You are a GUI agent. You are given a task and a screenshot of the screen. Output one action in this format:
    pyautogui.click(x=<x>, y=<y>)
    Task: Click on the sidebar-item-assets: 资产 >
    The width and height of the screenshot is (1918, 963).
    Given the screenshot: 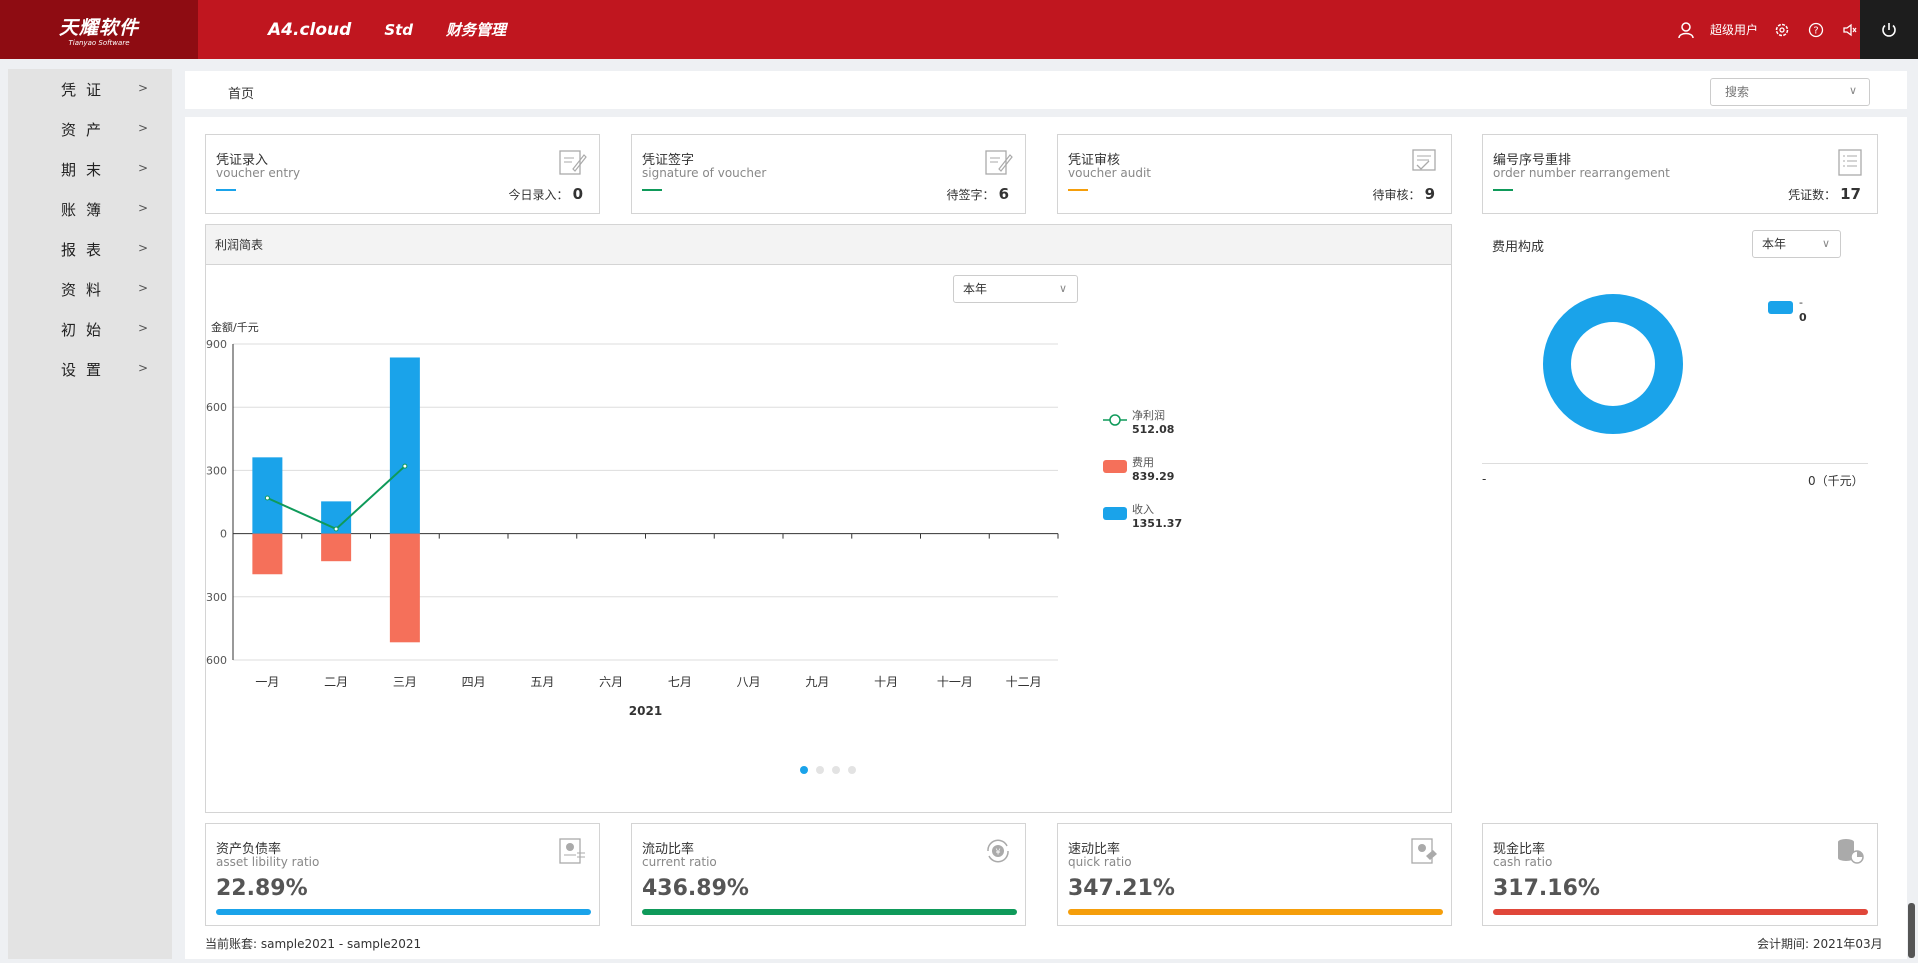 What is the action you would take?
    pyautogui.click(x=90, y=129)
    